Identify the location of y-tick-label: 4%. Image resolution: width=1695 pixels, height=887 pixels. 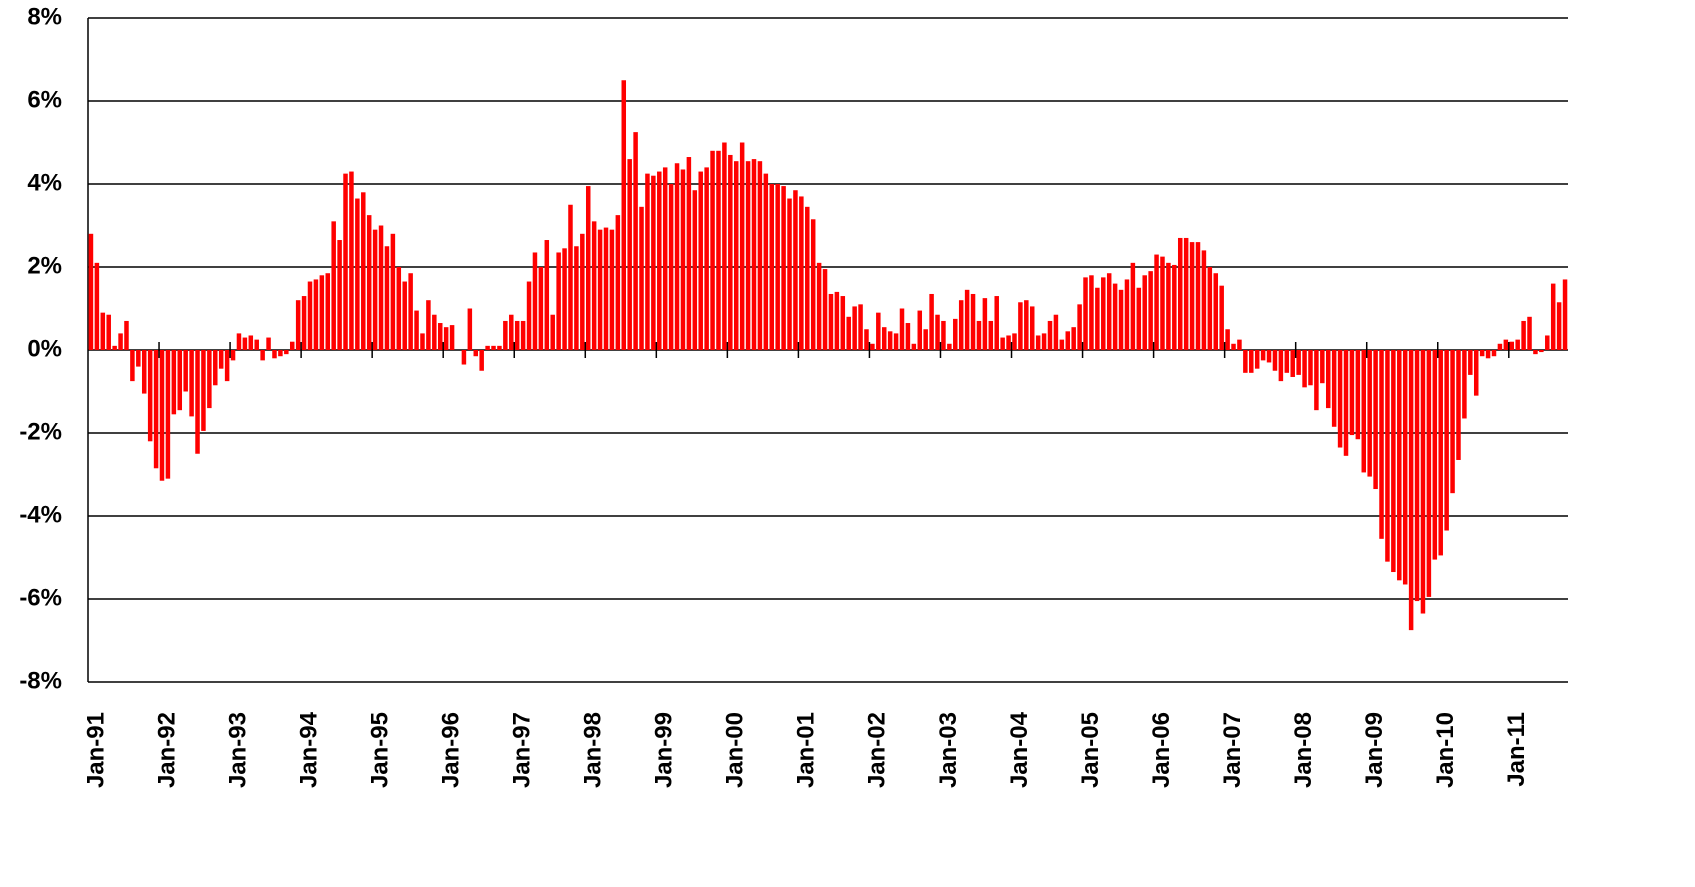
(44, 182).